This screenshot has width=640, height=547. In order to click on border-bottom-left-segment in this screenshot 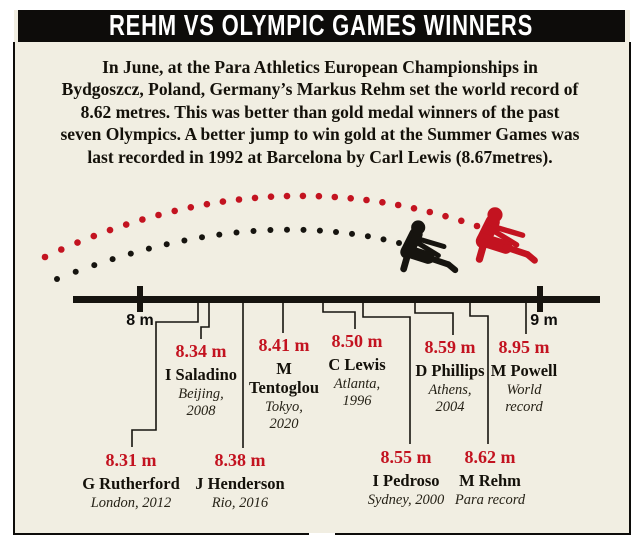, I will do `click(161, 534)`.